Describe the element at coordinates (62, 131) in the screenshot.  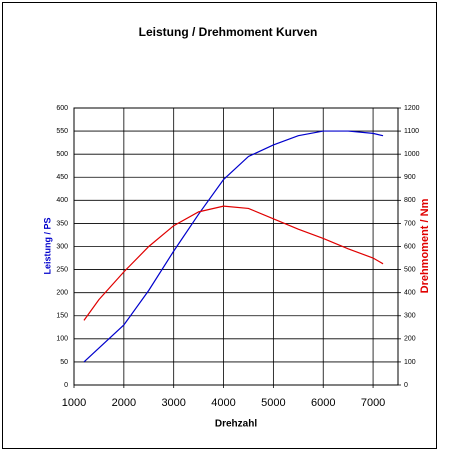
I see `y-tick-label: 550` at that location.